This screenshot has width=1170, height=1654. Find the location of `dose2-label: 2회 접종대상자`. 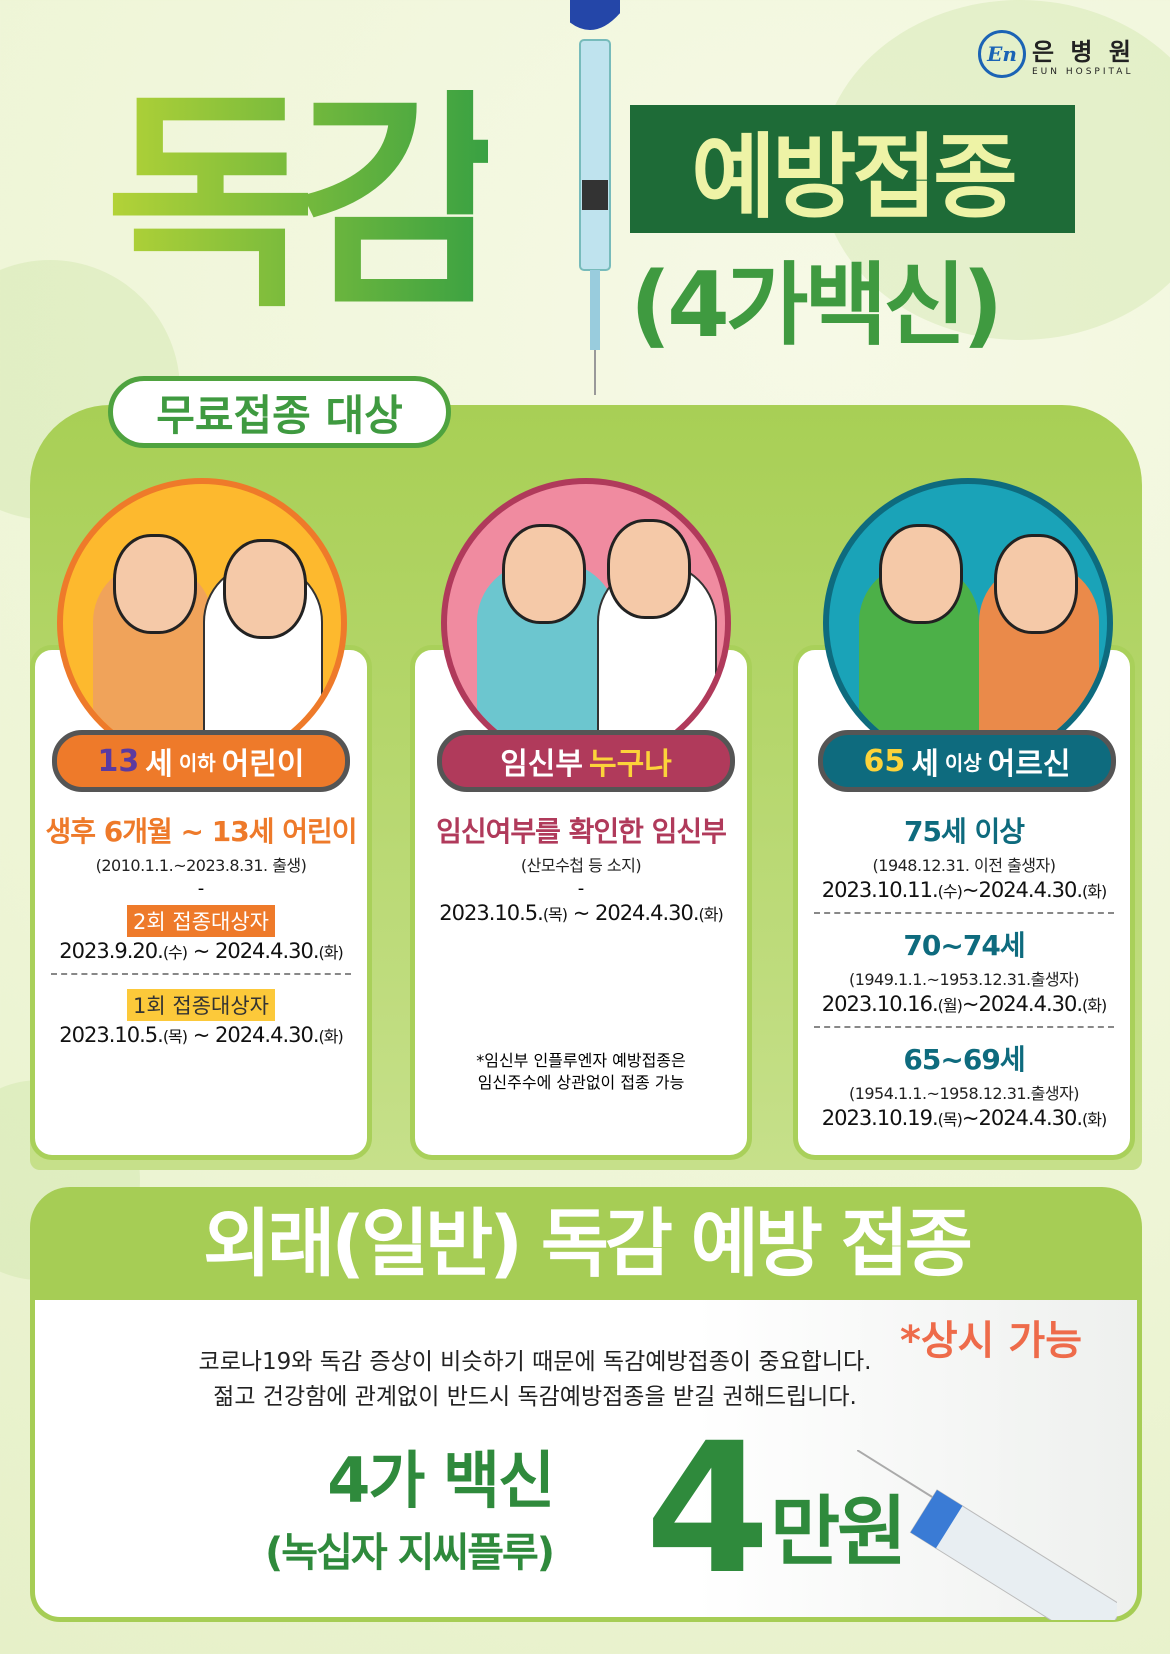

dose2-label: 2회 접종대상자 is located at coordinates (201, 921).